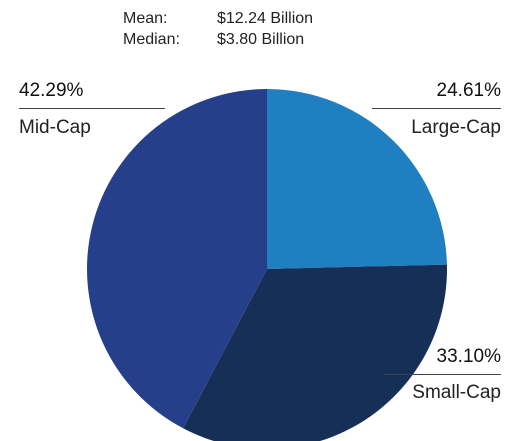 This screenshot has width=521, height=441. I want to click on large-cap-percent-label: 24.61%, so click(468, 90).